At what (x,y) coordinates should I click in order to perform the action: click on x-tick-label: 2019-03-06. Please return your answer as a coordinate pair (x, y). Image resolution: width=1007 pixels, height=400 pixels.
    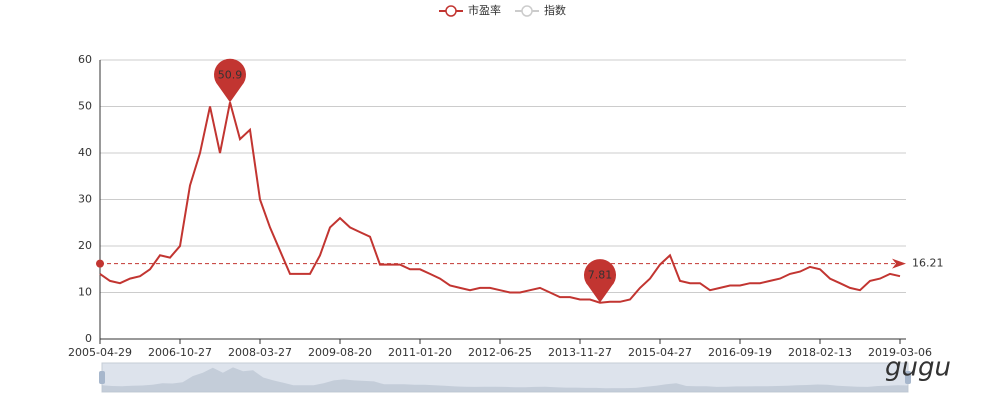
    Looking at the image, I should click on (900, 352).